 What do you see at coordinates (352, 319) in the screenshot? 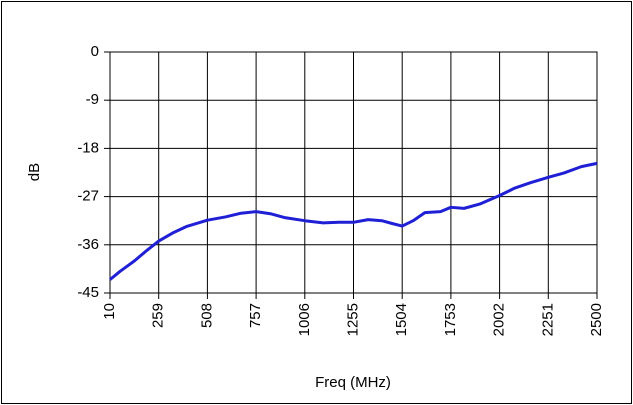
I see `x-tick-label: 1255` at bounding box center [352, 319].